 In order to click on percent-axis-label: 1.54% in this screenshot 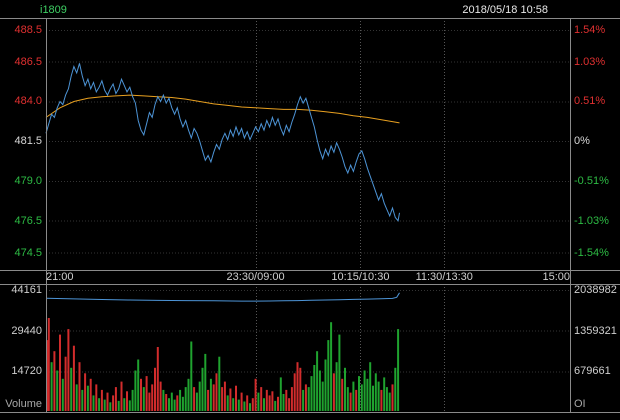, I will do `click(590, 29)`.